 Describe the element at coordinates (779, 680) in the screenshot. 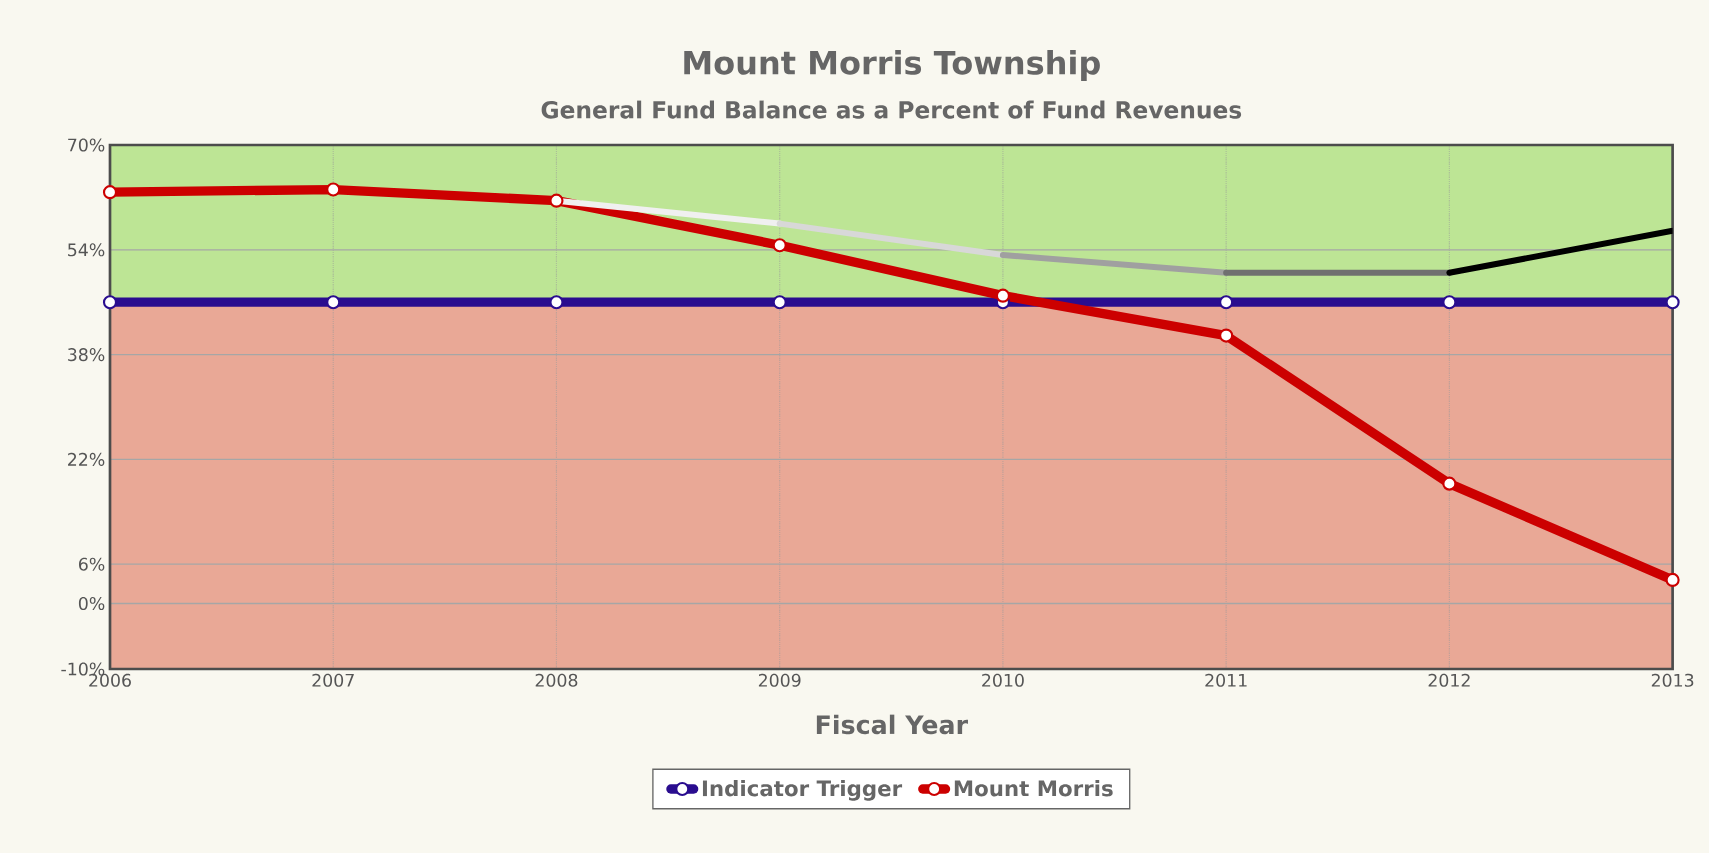

I see `x-tick-label: 2009` at that location.